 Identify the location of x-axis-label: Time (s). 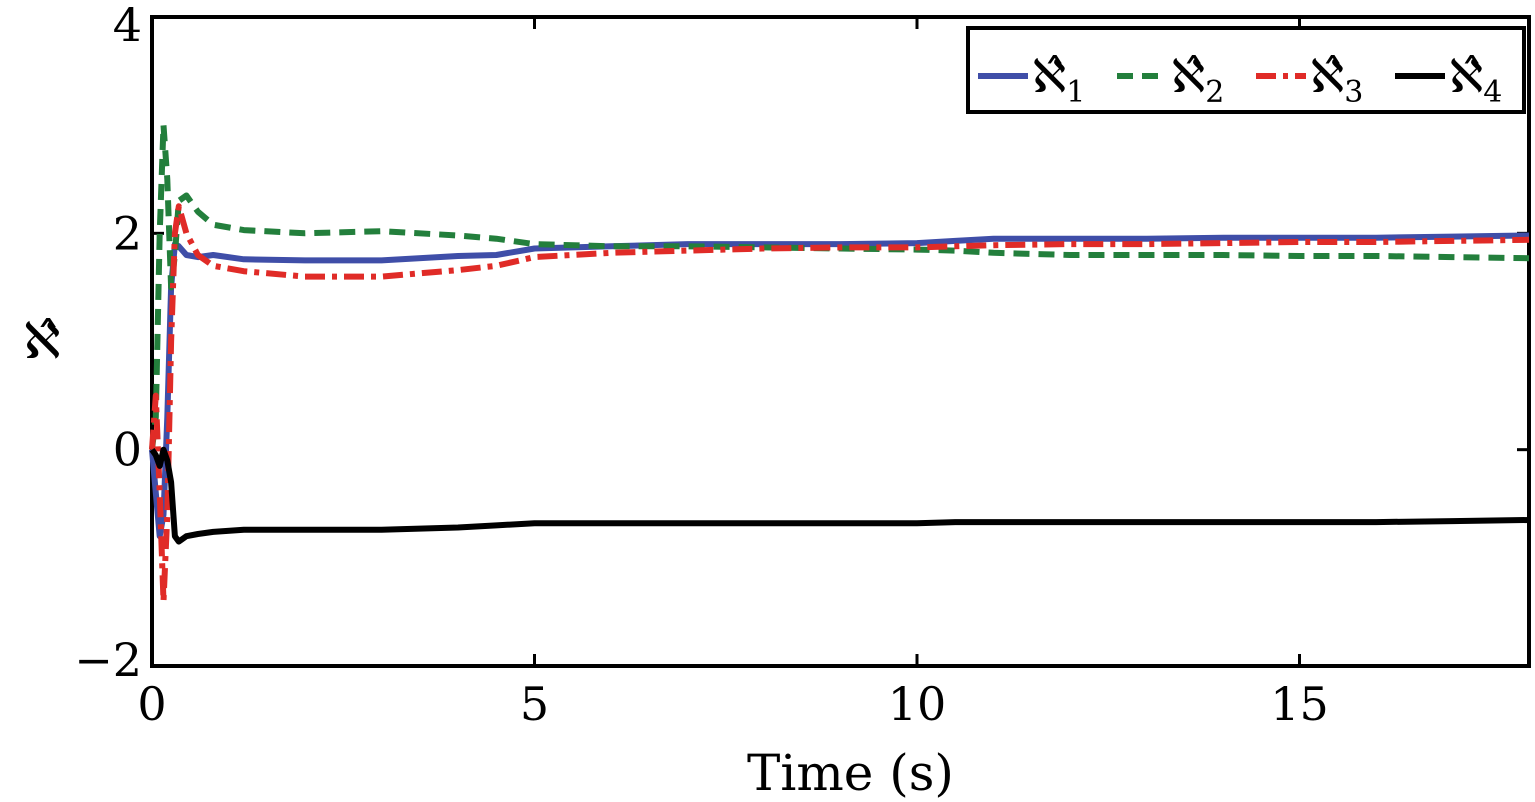
(850, 773).